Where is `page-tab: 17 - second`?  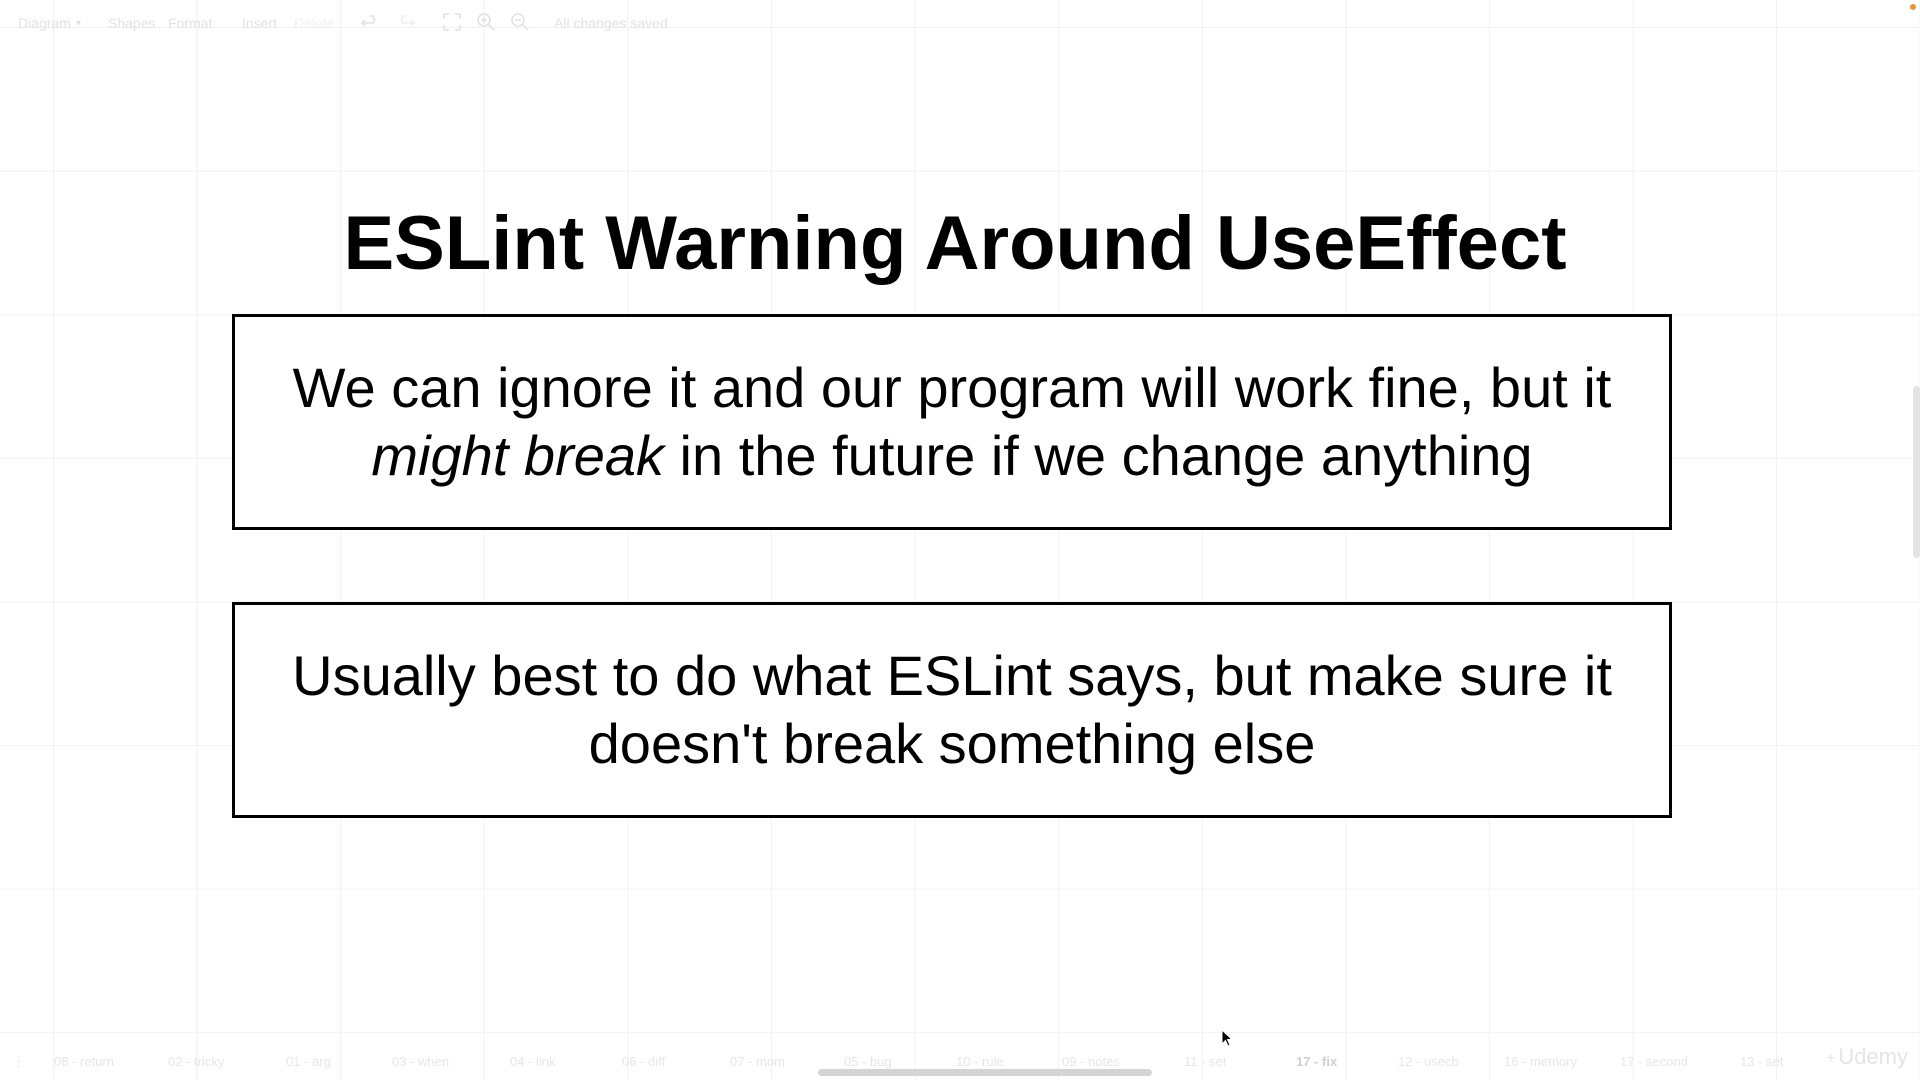 page-tab: 17 - second is located at coordinates (1654, 1061).